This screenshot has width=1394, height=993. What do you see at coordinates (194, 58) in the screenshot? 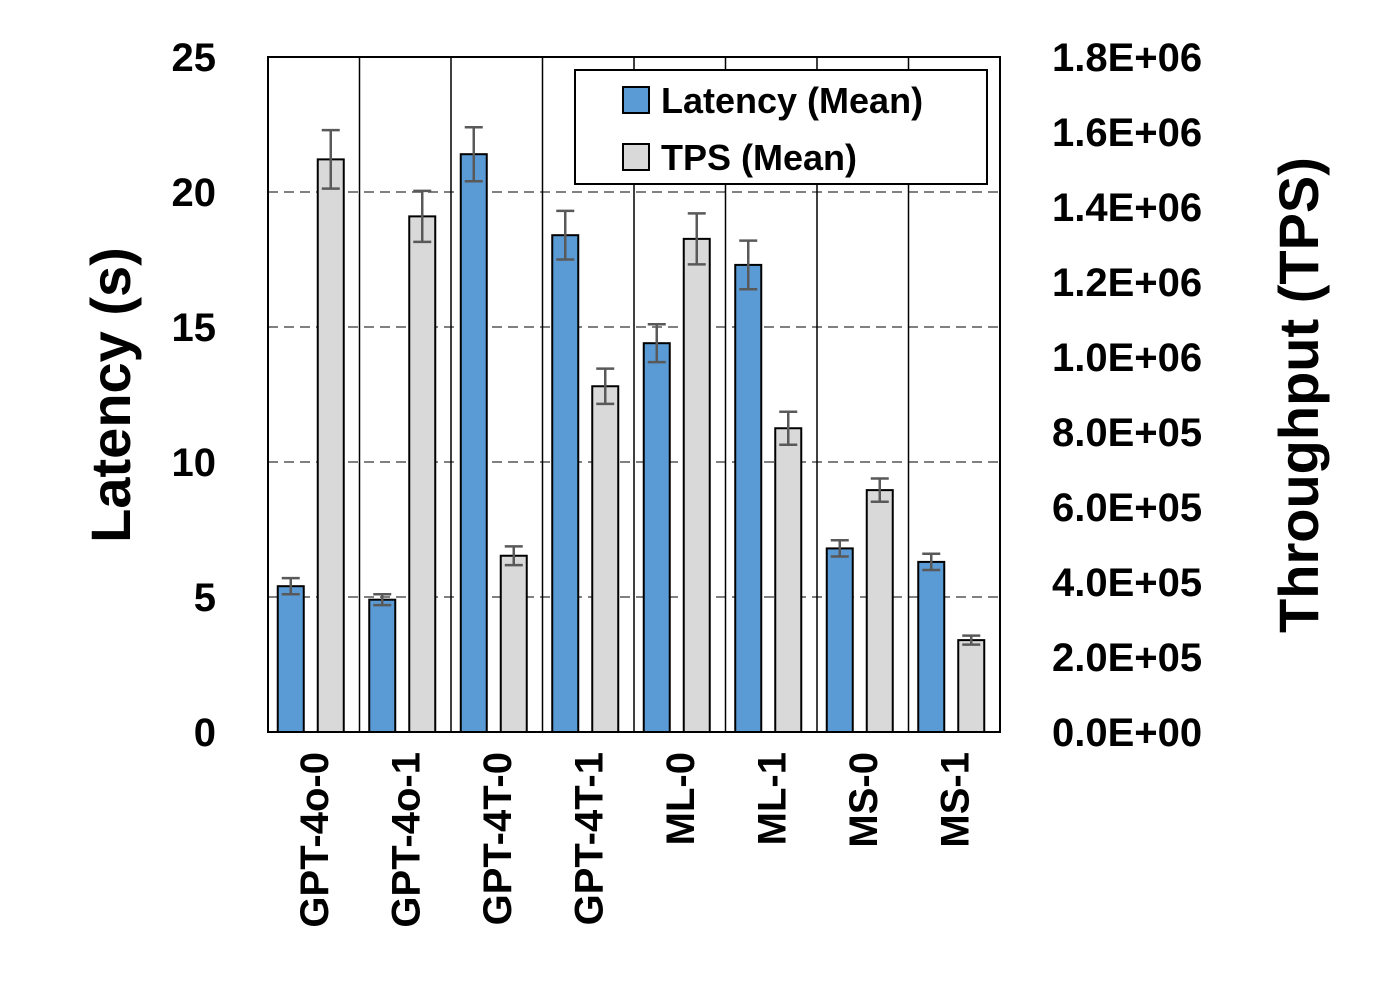
I see `y-tick-left-5: 25` at bounding box center [194, 58].